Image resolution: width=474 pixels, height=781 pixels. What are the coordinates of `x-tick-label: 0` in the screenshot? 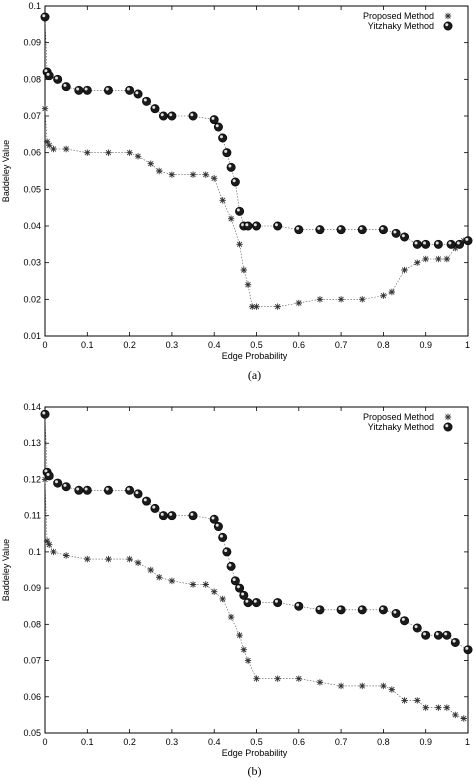 It's located at (44, 742).